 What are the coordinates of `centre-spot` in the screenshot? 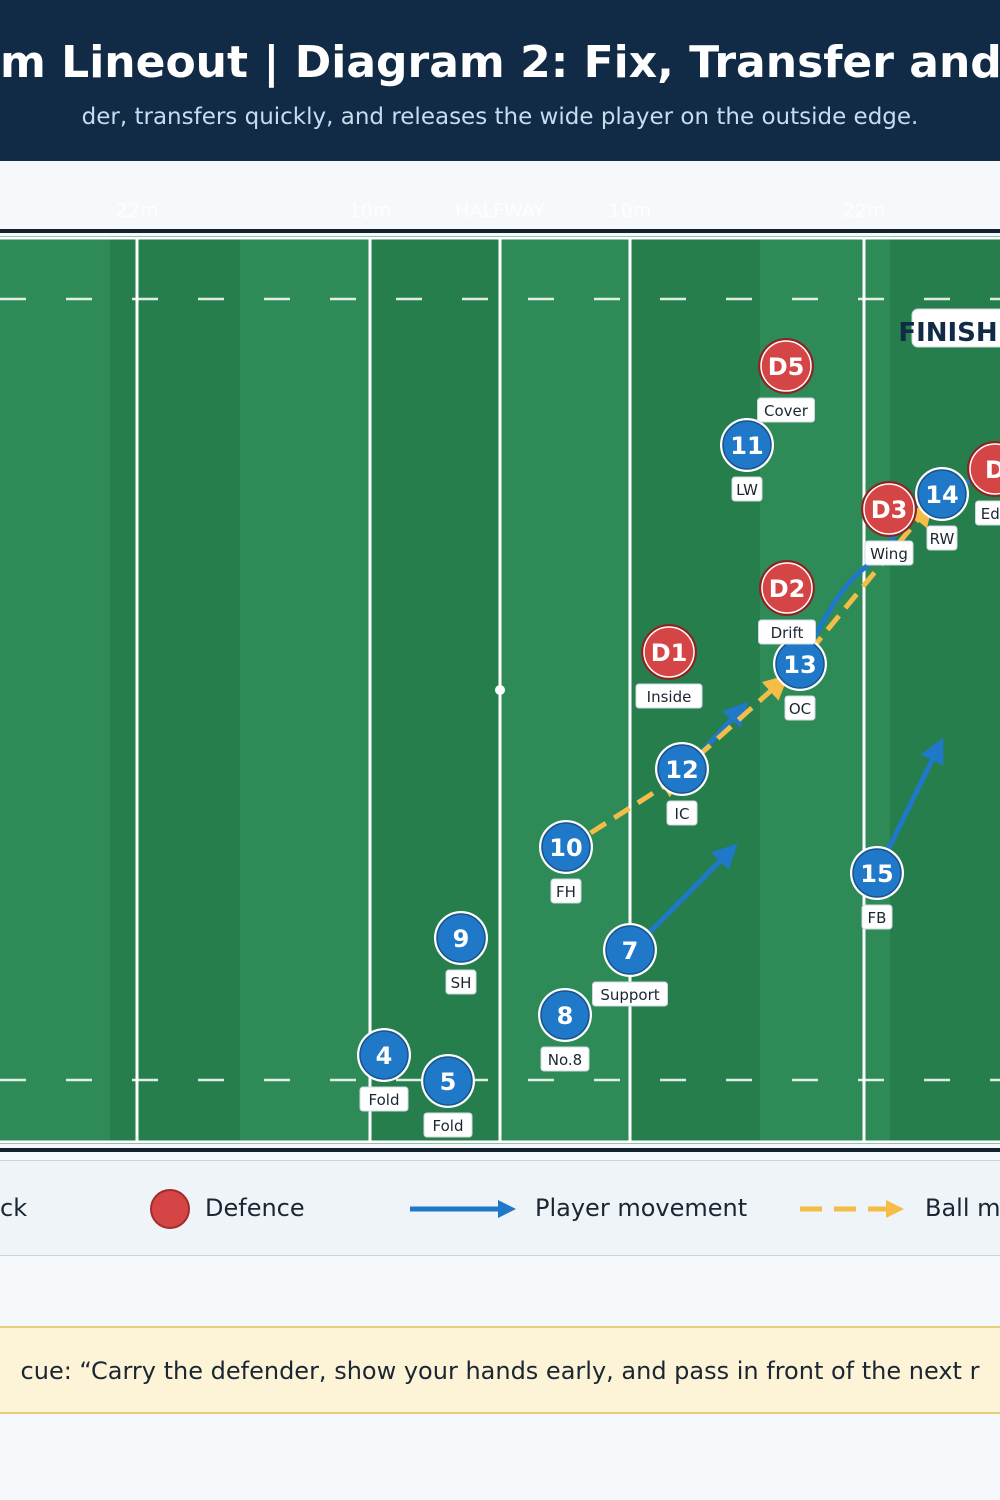 It's located at (500, 690).